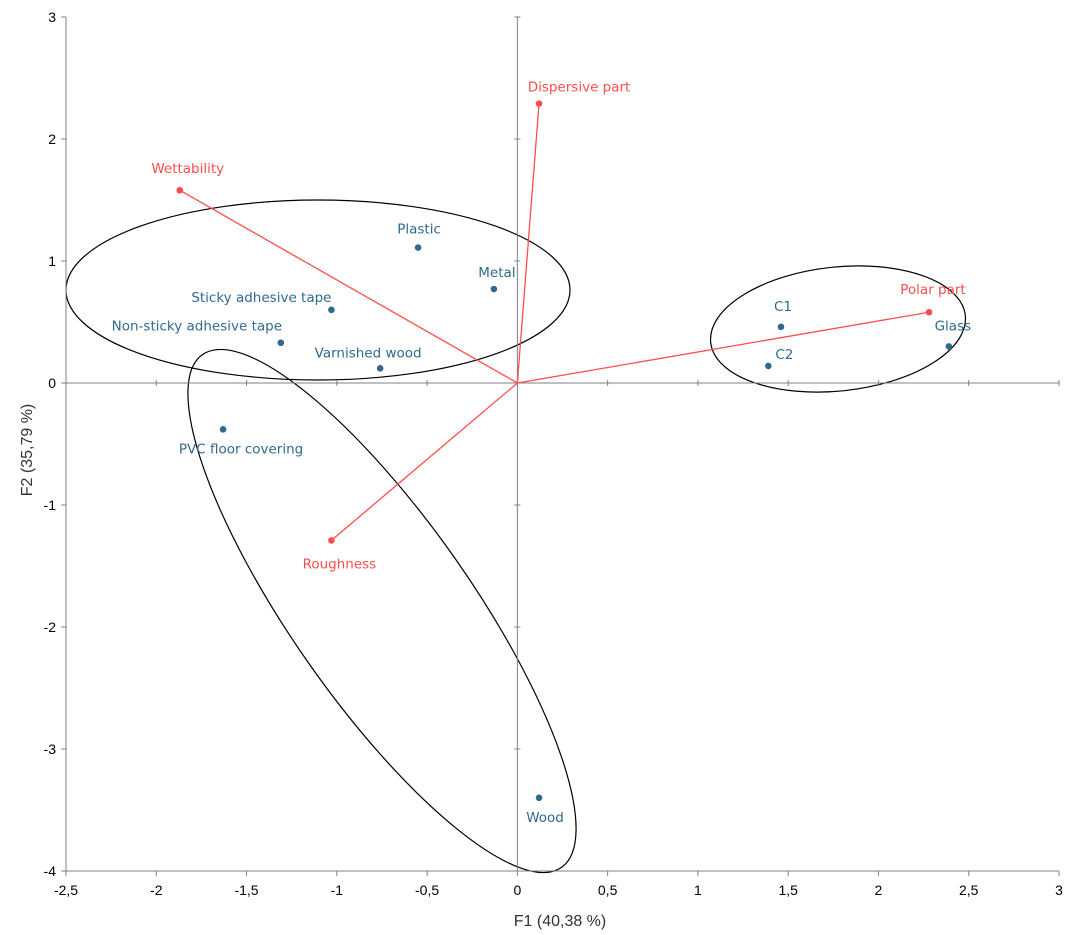 This screenshot has width=1079, height=935. What do you see at coordinates (608, 890) in the screenshot?
I see `x-tick-label: 0,5` at bounding box center [608, 890].